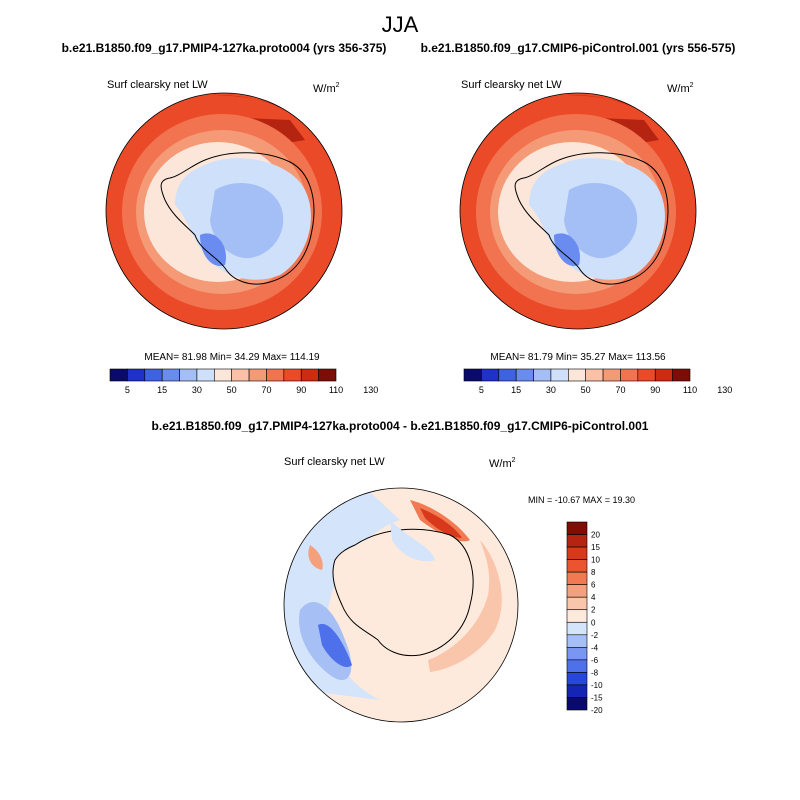  I want to click on colorbar-tick-label: 50, so click(586, 390).